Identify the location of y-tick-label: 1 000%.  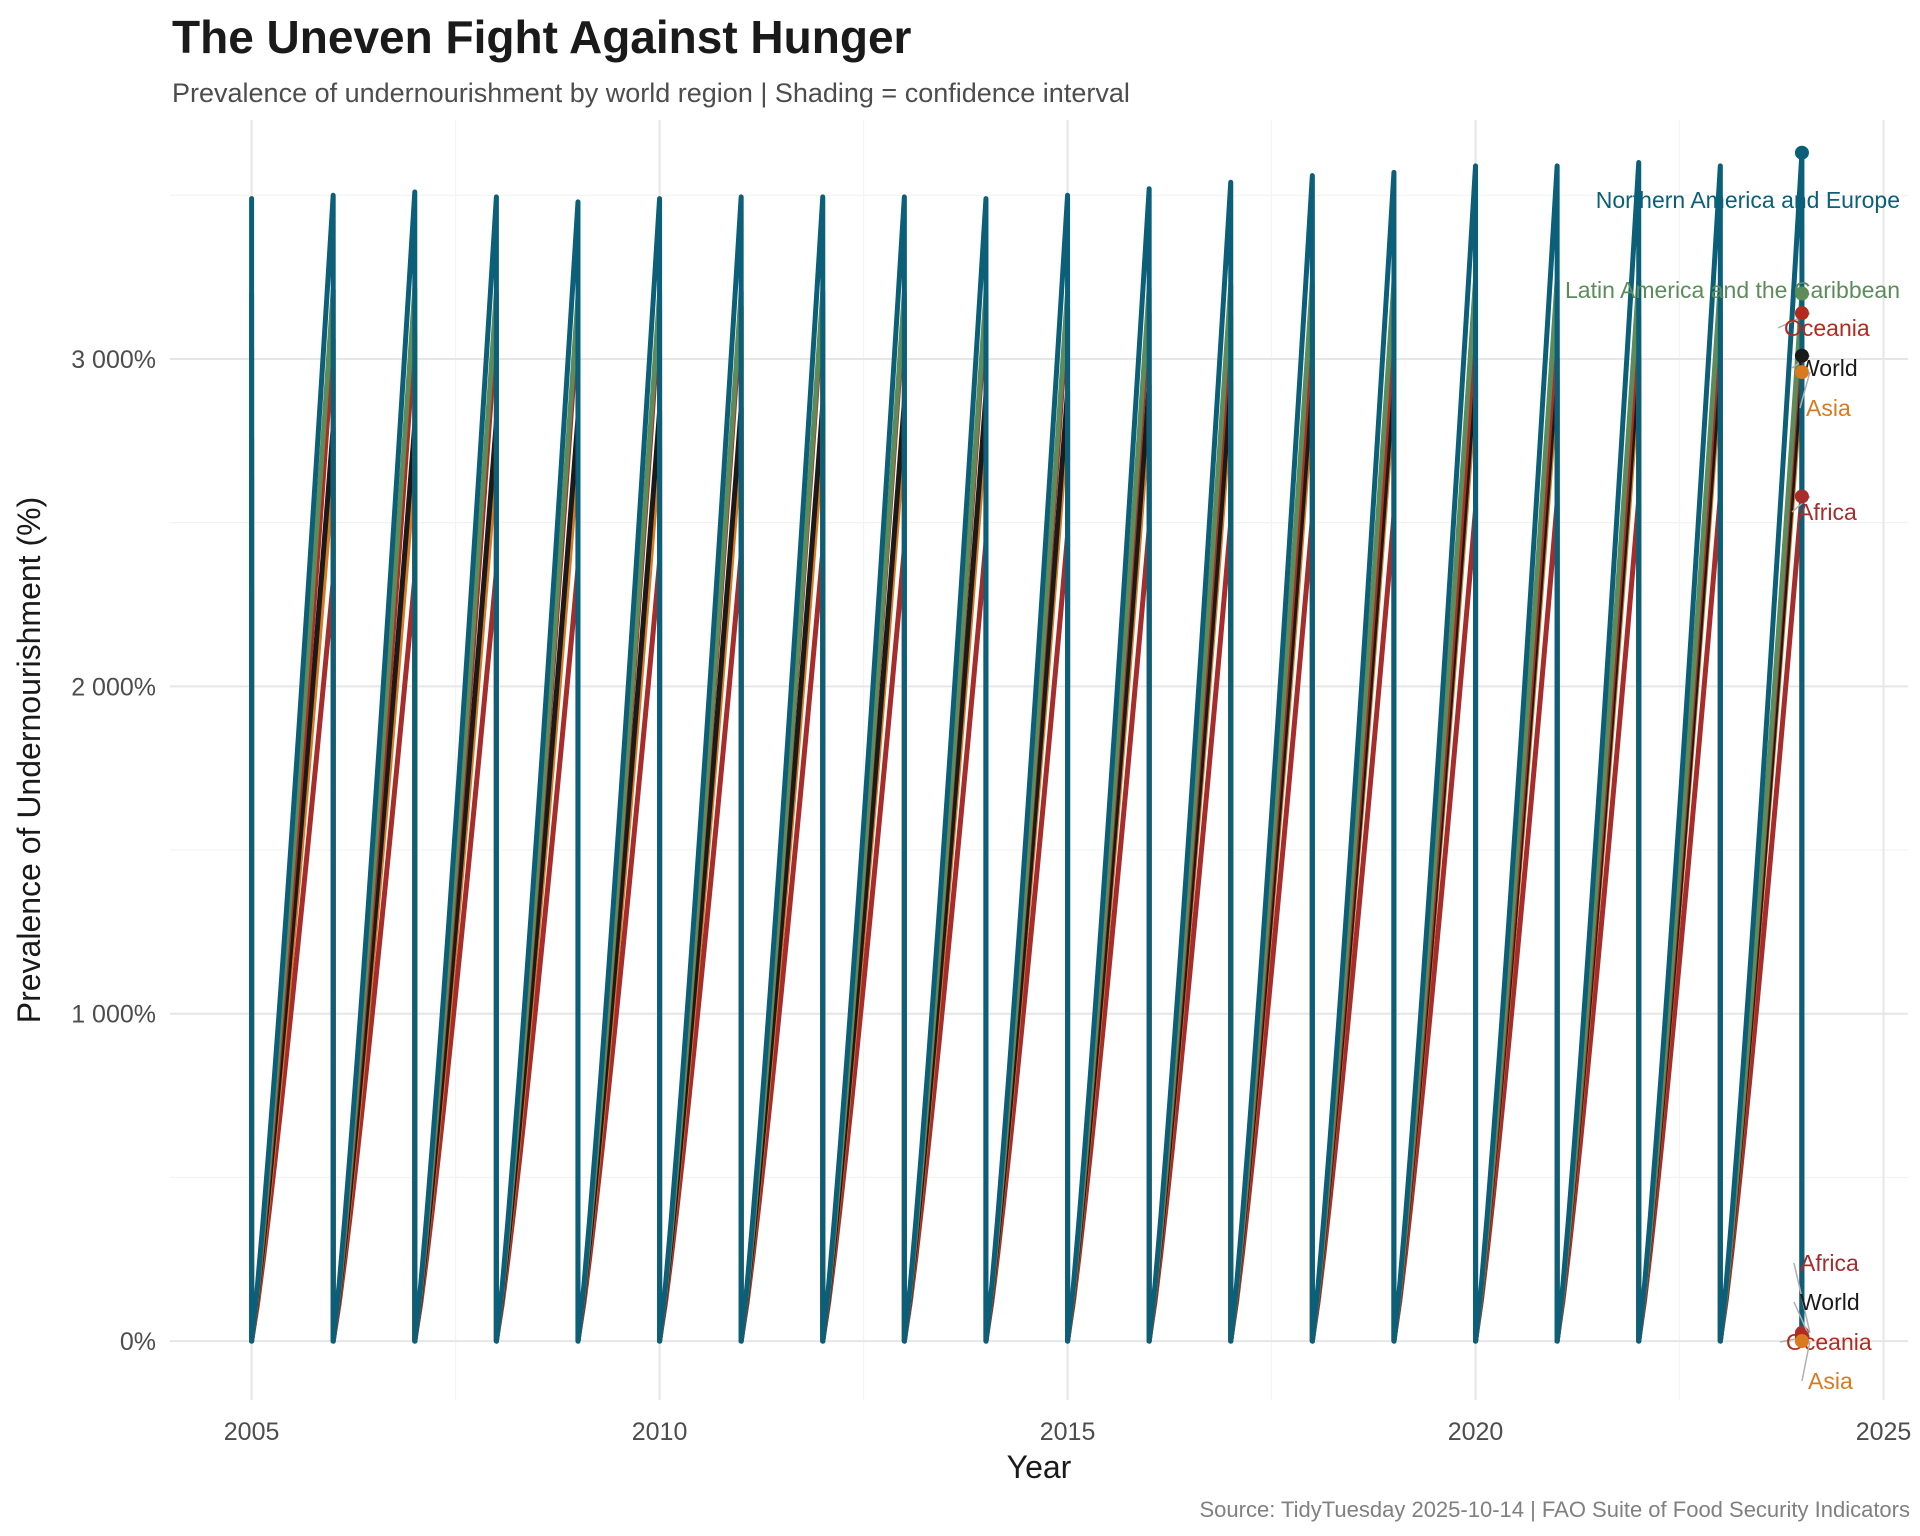
(113, 1015).